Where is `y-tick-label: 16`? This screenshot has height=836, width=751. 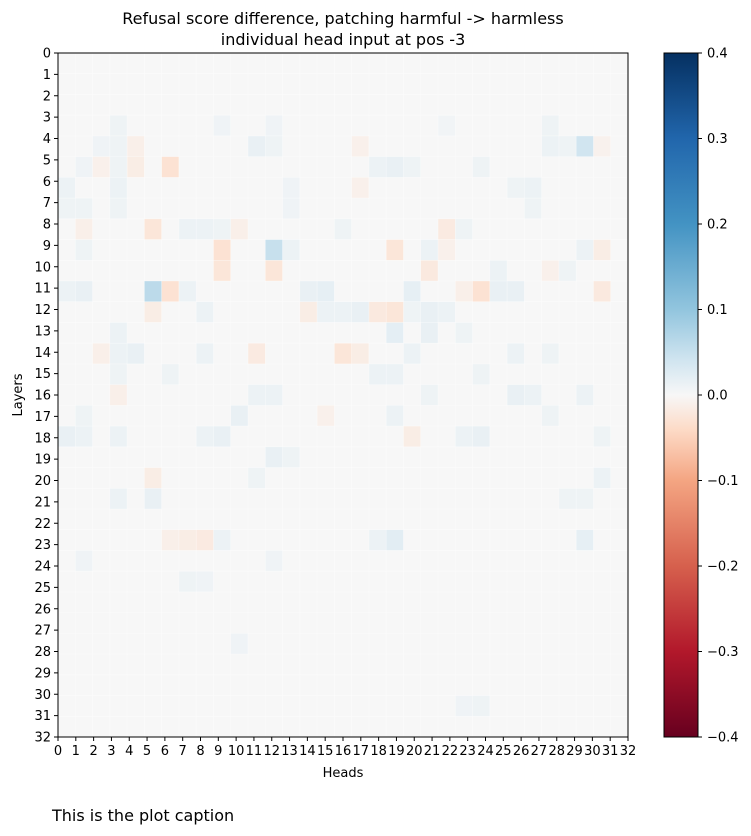 y-tick-label: 16 is located at coordinates (42, 396).